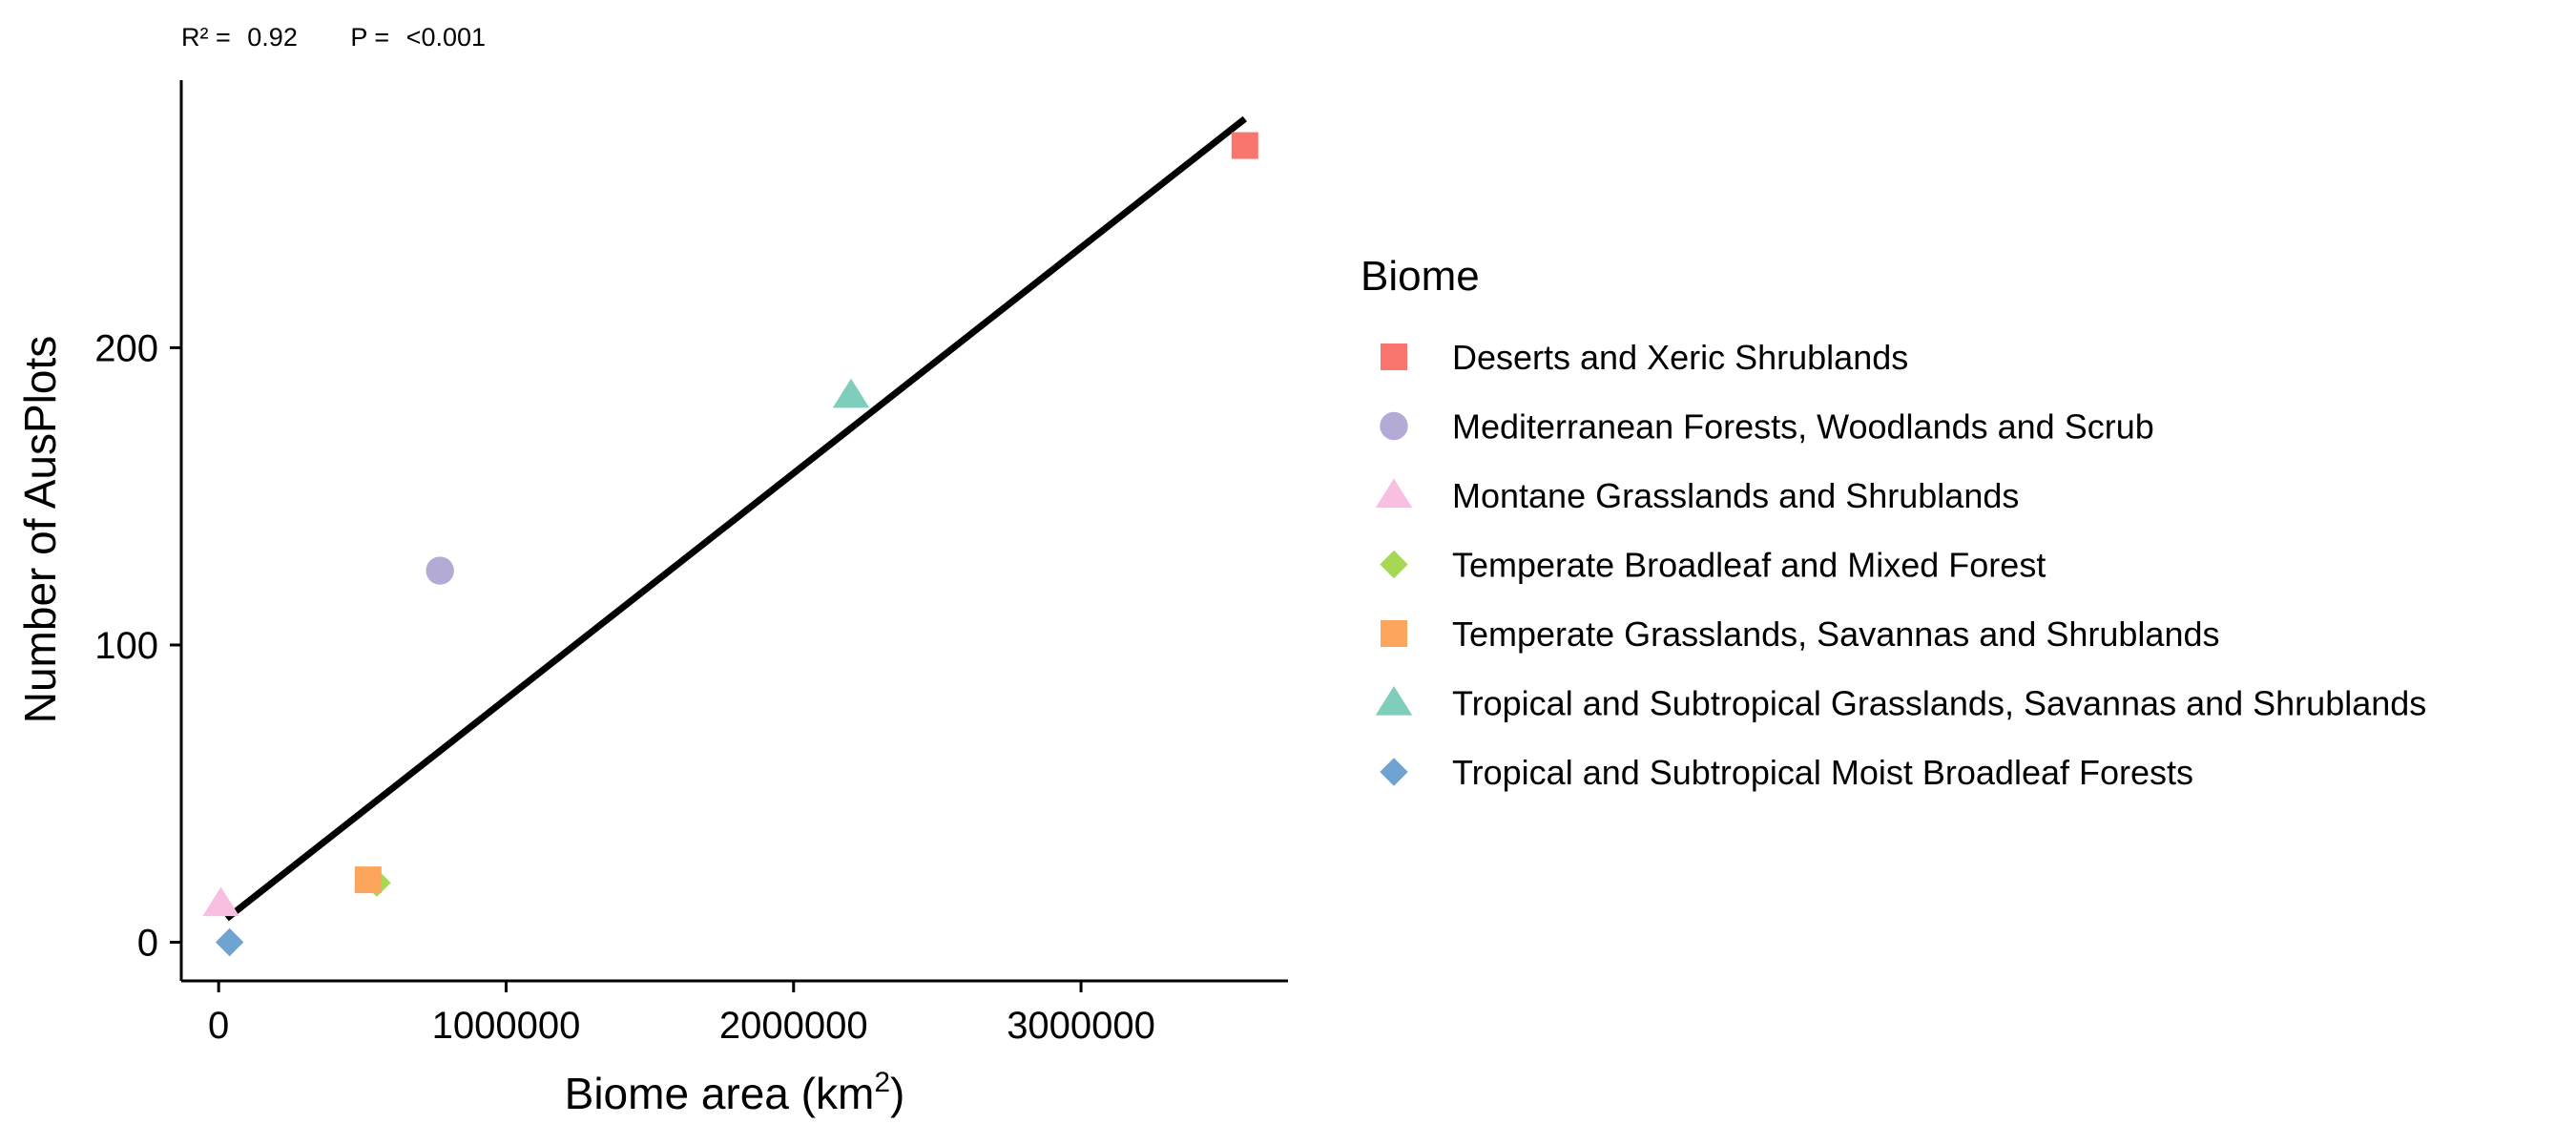  I want to click on x-axis-title-superscript: 2, so click(882, 1082).